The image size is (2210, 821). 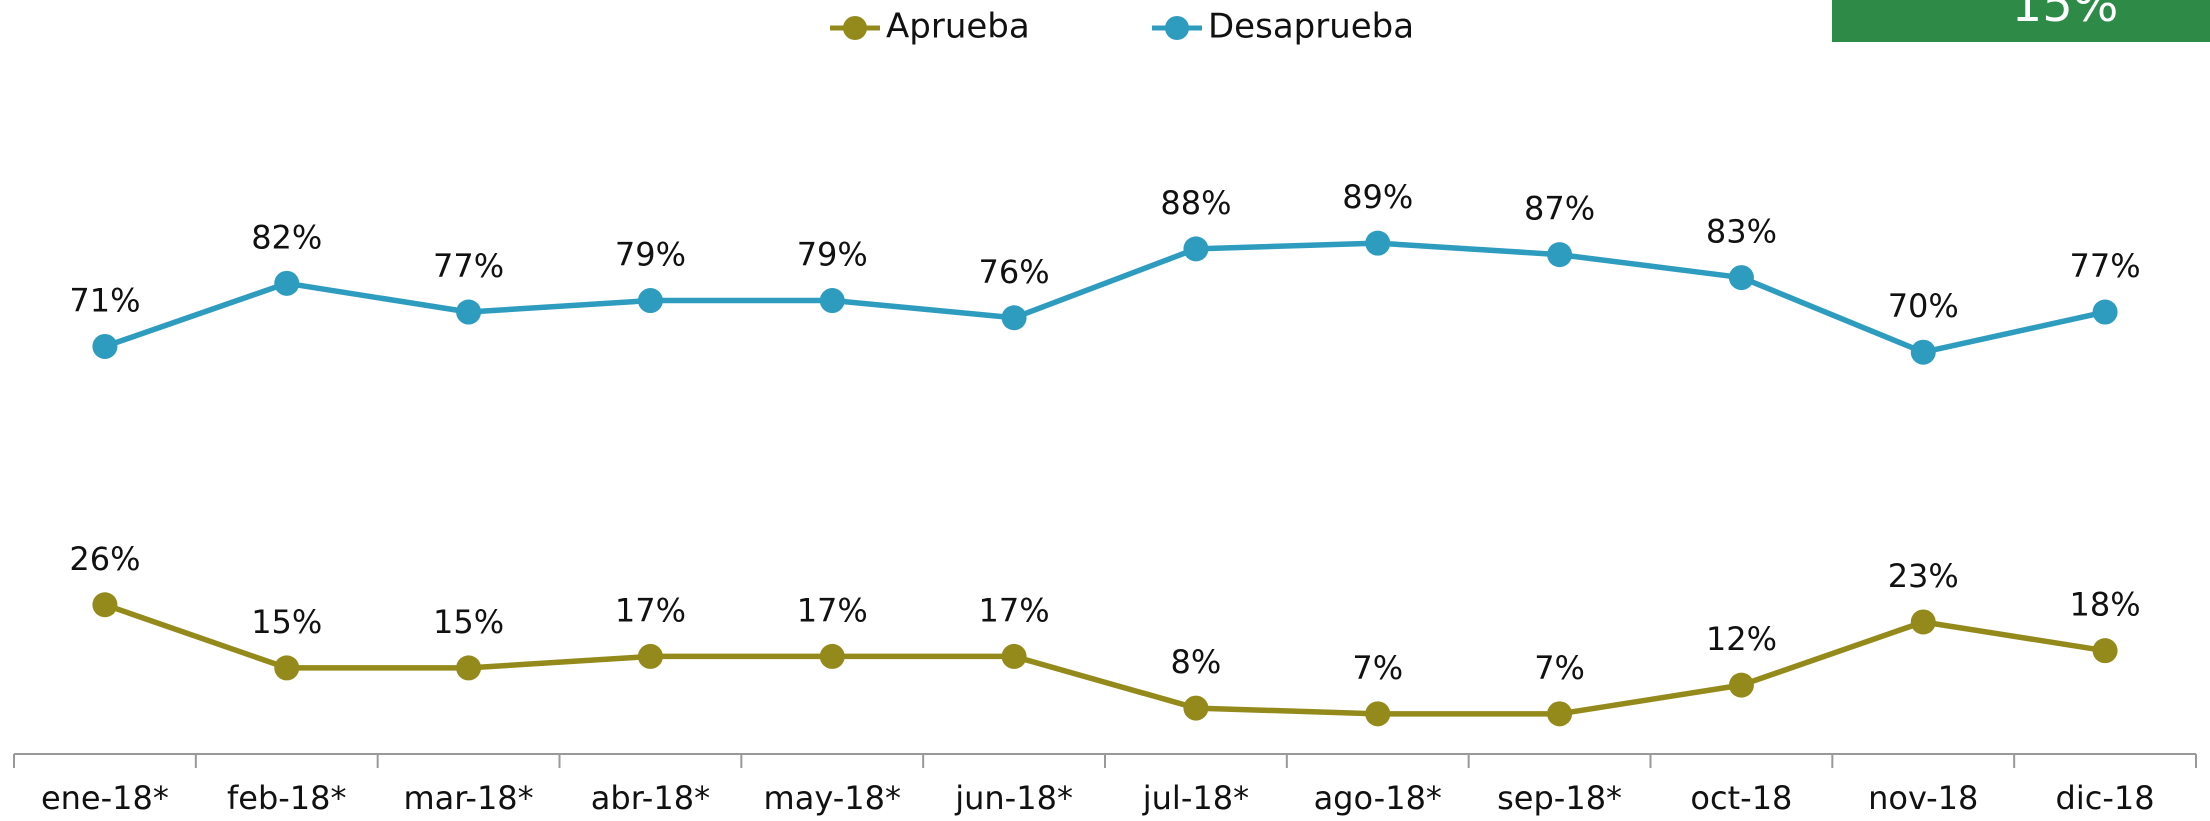 I want to click on annotation-box, so click(x=2021, y=21).